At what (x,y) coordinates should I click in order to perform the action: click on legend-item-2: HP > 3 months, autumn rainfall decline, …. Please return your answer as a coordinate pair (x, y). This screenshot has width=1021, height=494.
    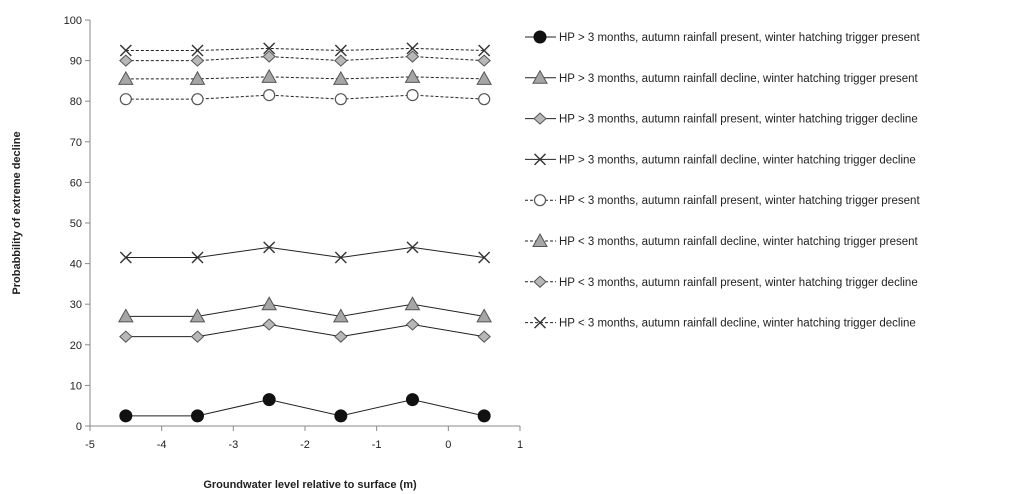
    Looking at the image, I should click on (722, 77).